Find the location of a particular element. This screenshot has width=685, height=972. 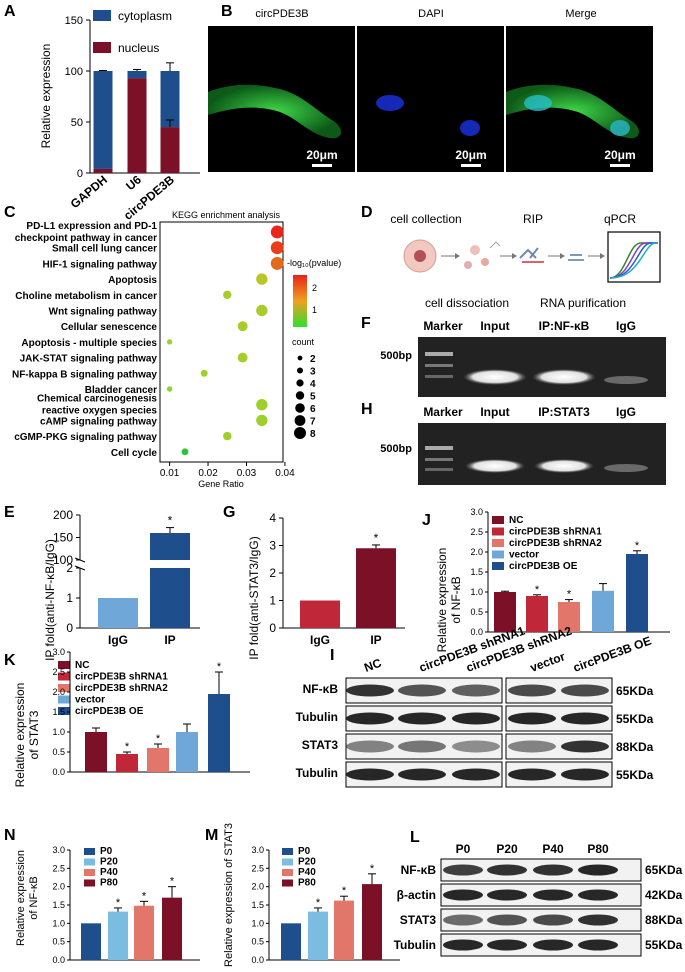

panel-g: G IP fold(anti-STAT3/IgG) 0 1 2 3 4 IgG IP * is located at coordinates (314, 582).